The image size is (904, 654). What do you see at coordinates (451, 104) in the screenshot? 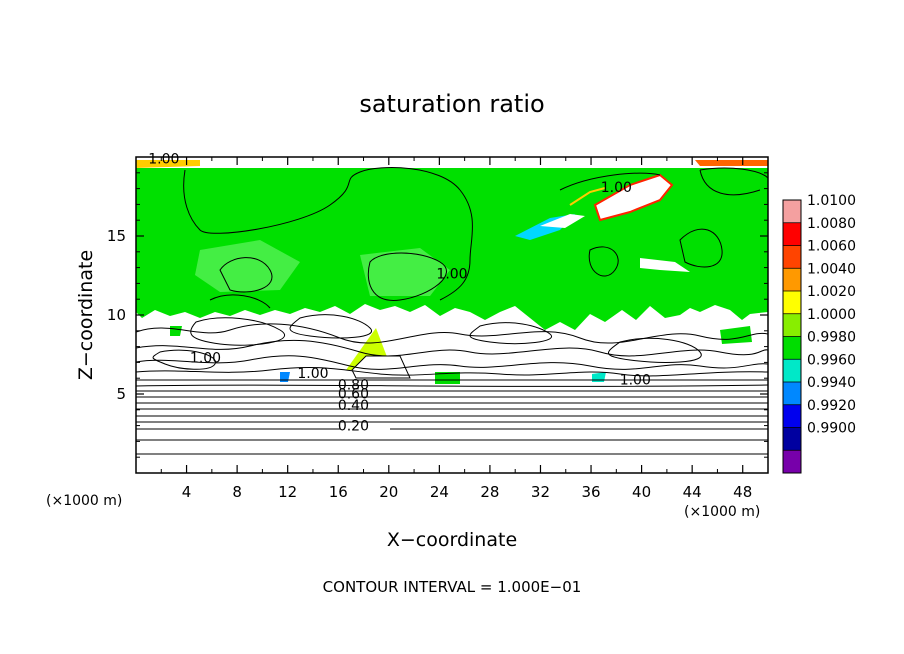
I see `chart-title: saturation ratio` at bounding box center [451, 104].